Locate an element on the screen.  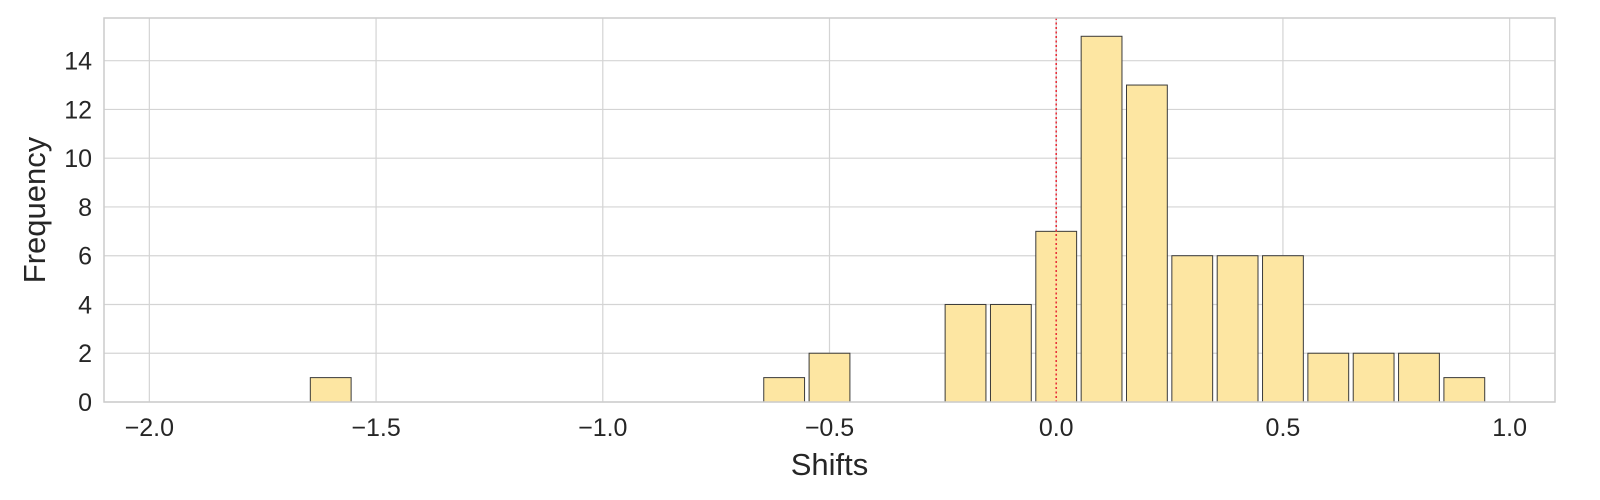
y-tick-labels: 0 2 4 6 8 10 12 14 is located at coordinates (78, 232).